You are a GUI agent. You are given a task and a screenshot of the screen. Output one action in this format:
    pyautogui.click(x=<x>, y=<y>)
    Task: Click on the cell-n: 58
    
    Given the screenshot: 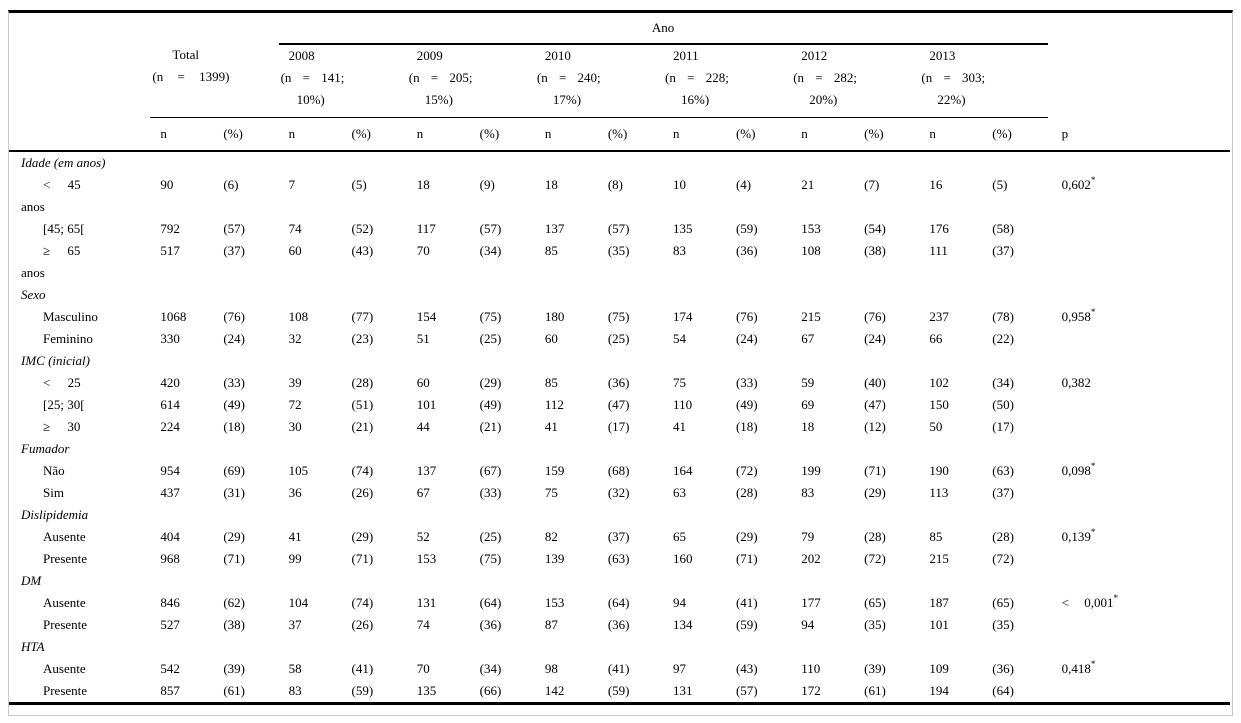 What is the action you would take?
    pyautogui.click(x=295, y=668)
    